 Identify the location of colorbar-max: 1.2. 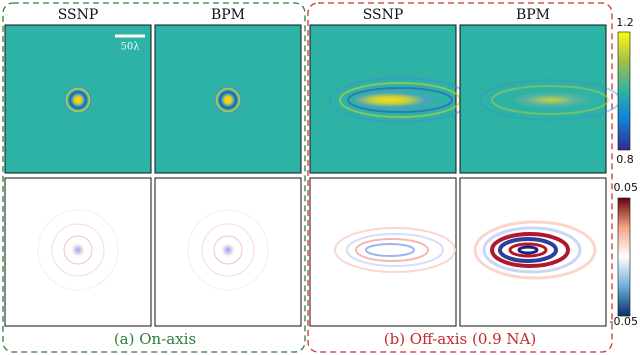
(625, 22).